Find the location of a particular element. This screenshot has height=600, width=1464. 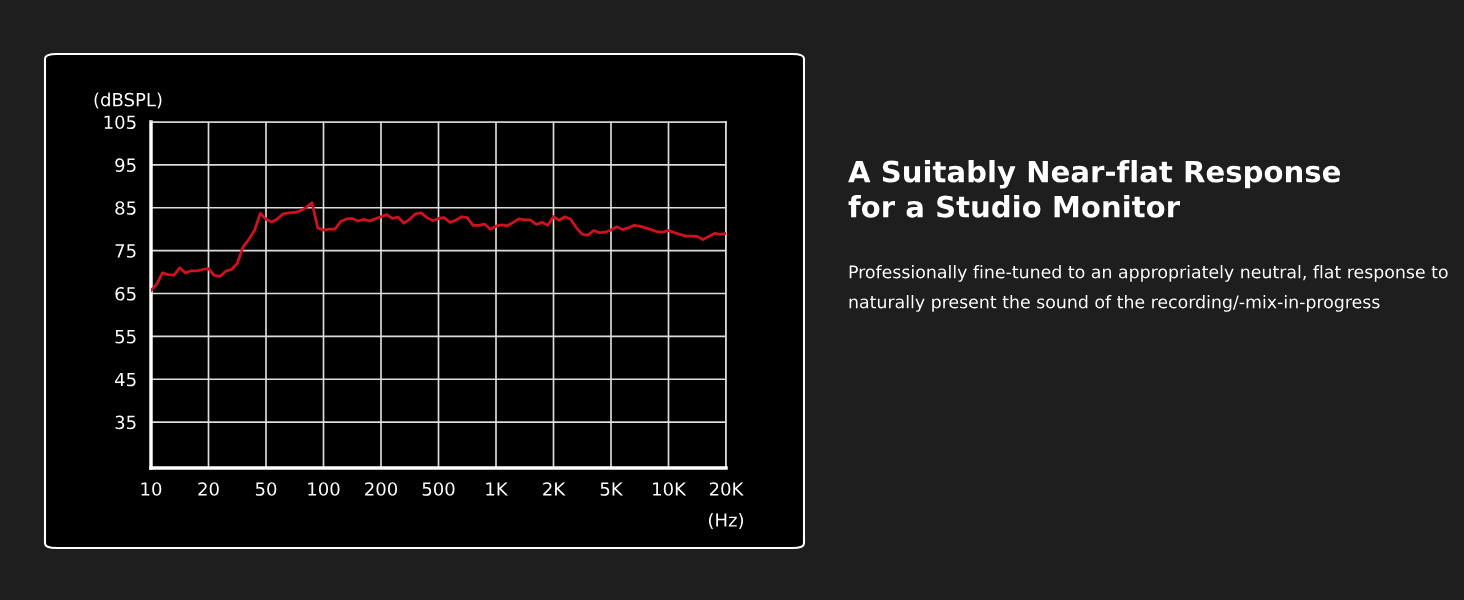

y-tick-label: 55 is located at coordinates (125, 337).